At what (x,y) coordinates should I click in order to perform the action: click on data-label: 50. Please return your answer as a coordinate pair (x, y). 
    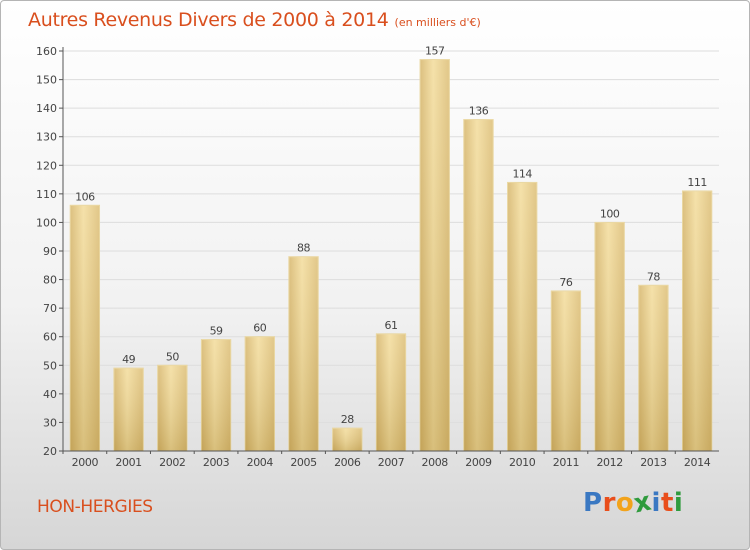
    Looking at the image, I should click on (172, 356).